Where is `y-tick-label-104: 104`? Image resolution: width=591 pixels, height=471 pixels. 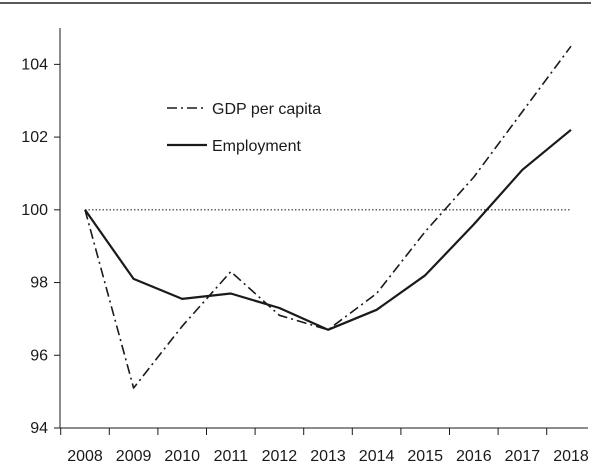 y-tick-label-104: 104 is located at coordinates (34, 64).